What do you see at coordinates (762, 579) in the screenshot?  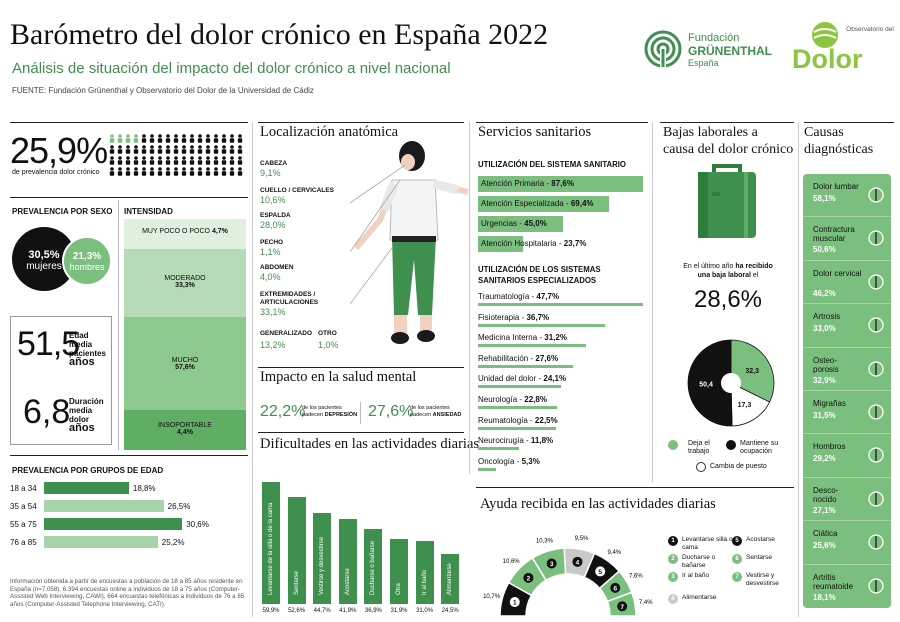 I see `help-legend-label: Vestirse y desvestirse` at bounding box center [762, 579].